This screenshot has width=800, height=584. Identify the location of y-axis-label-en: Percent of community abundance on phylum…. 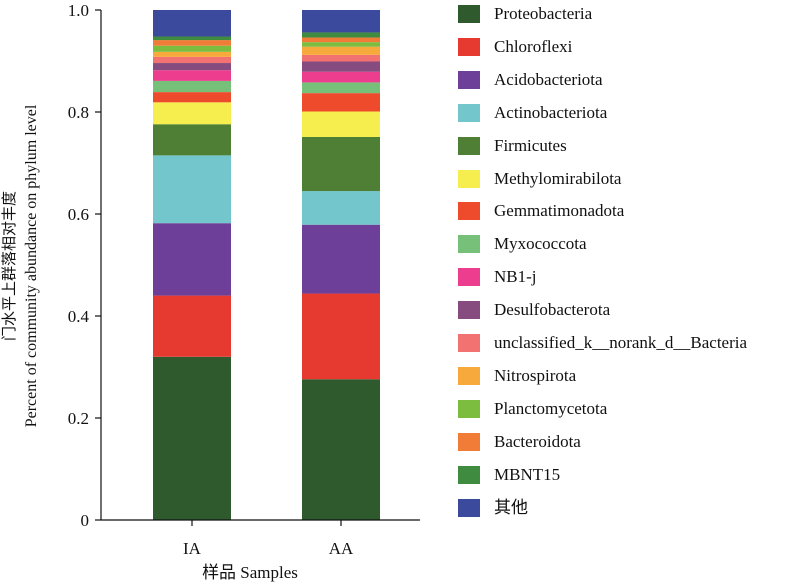
(31, 265).